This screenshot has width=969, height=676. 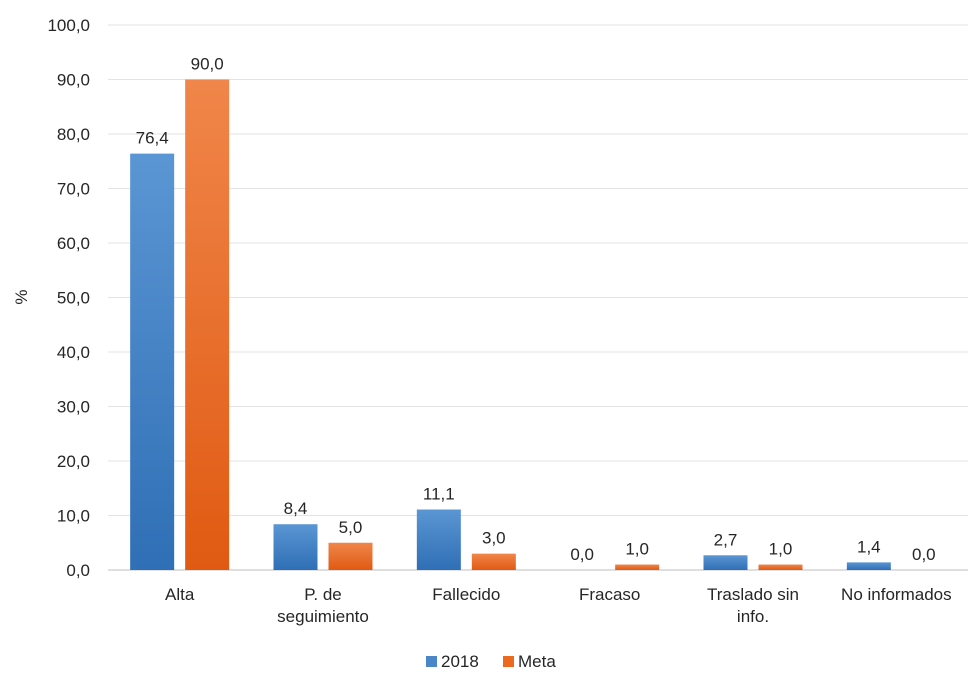 What do you see at coordinates (439, 494) in the screenshot?
I see `data-label: 11,1` at bounding box center [439, 494].